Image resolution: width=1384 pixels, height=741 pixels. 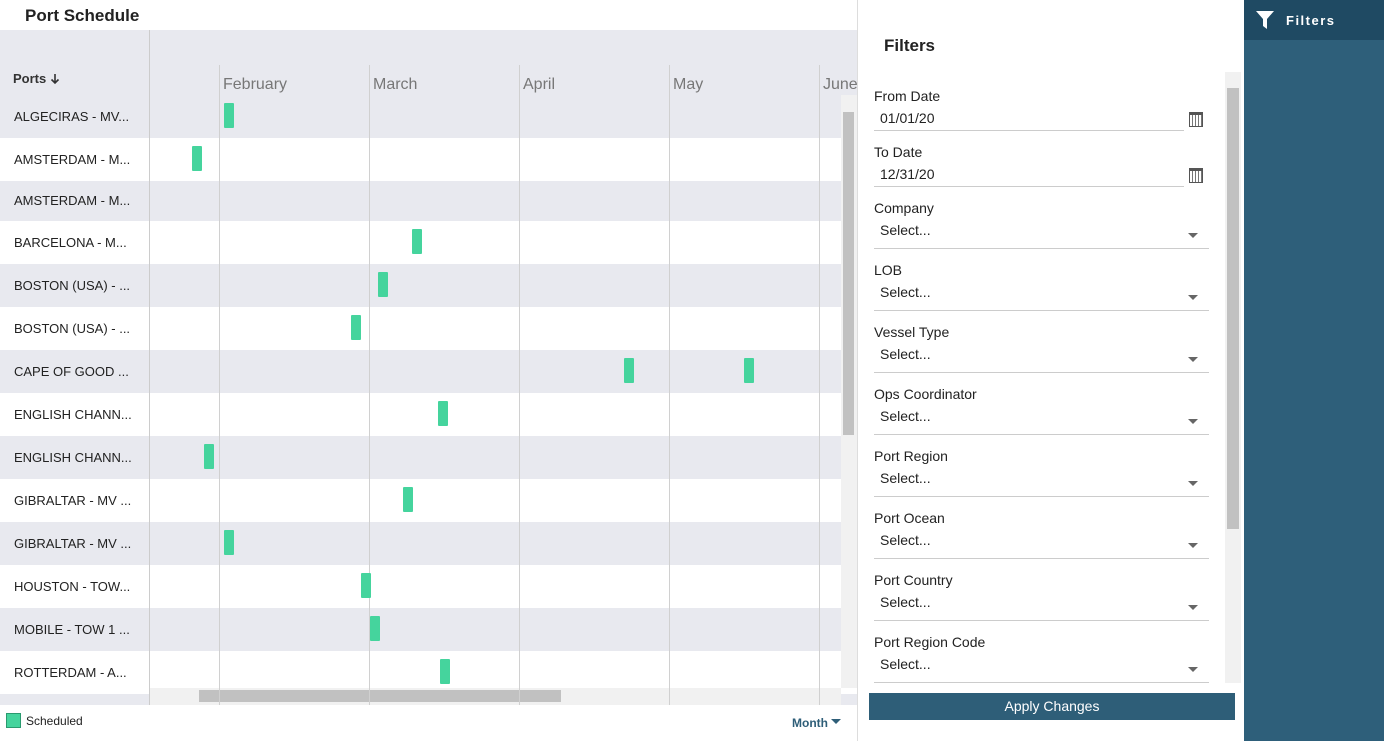 What do you see at coordinates (1311, 20) in the screenshot?
I see `sidebar-label: Filters` at bounding box center [1311, 20].